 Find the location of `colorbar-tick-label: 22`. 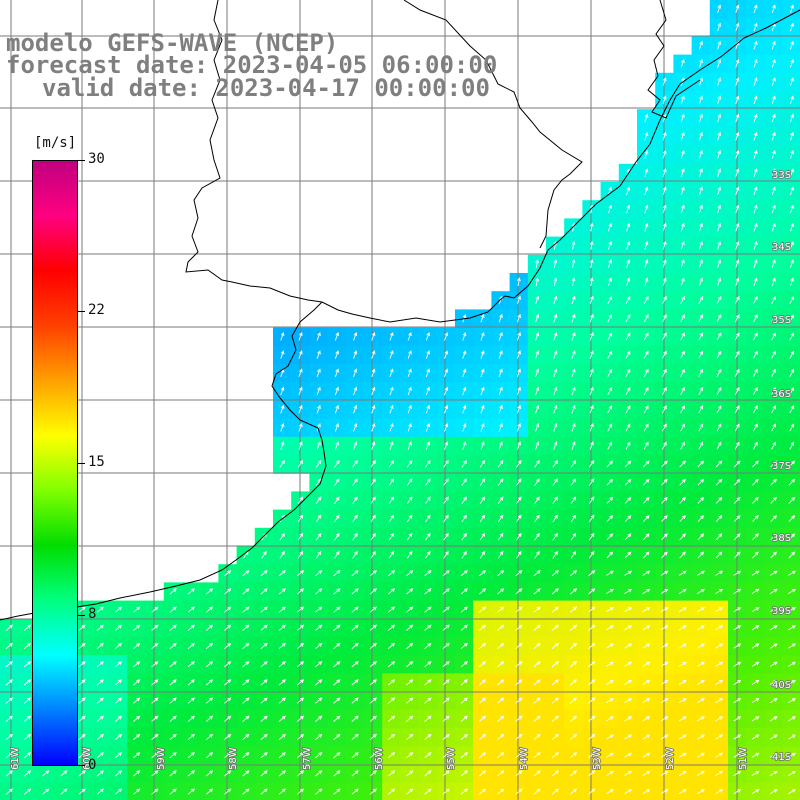

colorbar-tick-label: 22 is located at coordinates (96, 310).